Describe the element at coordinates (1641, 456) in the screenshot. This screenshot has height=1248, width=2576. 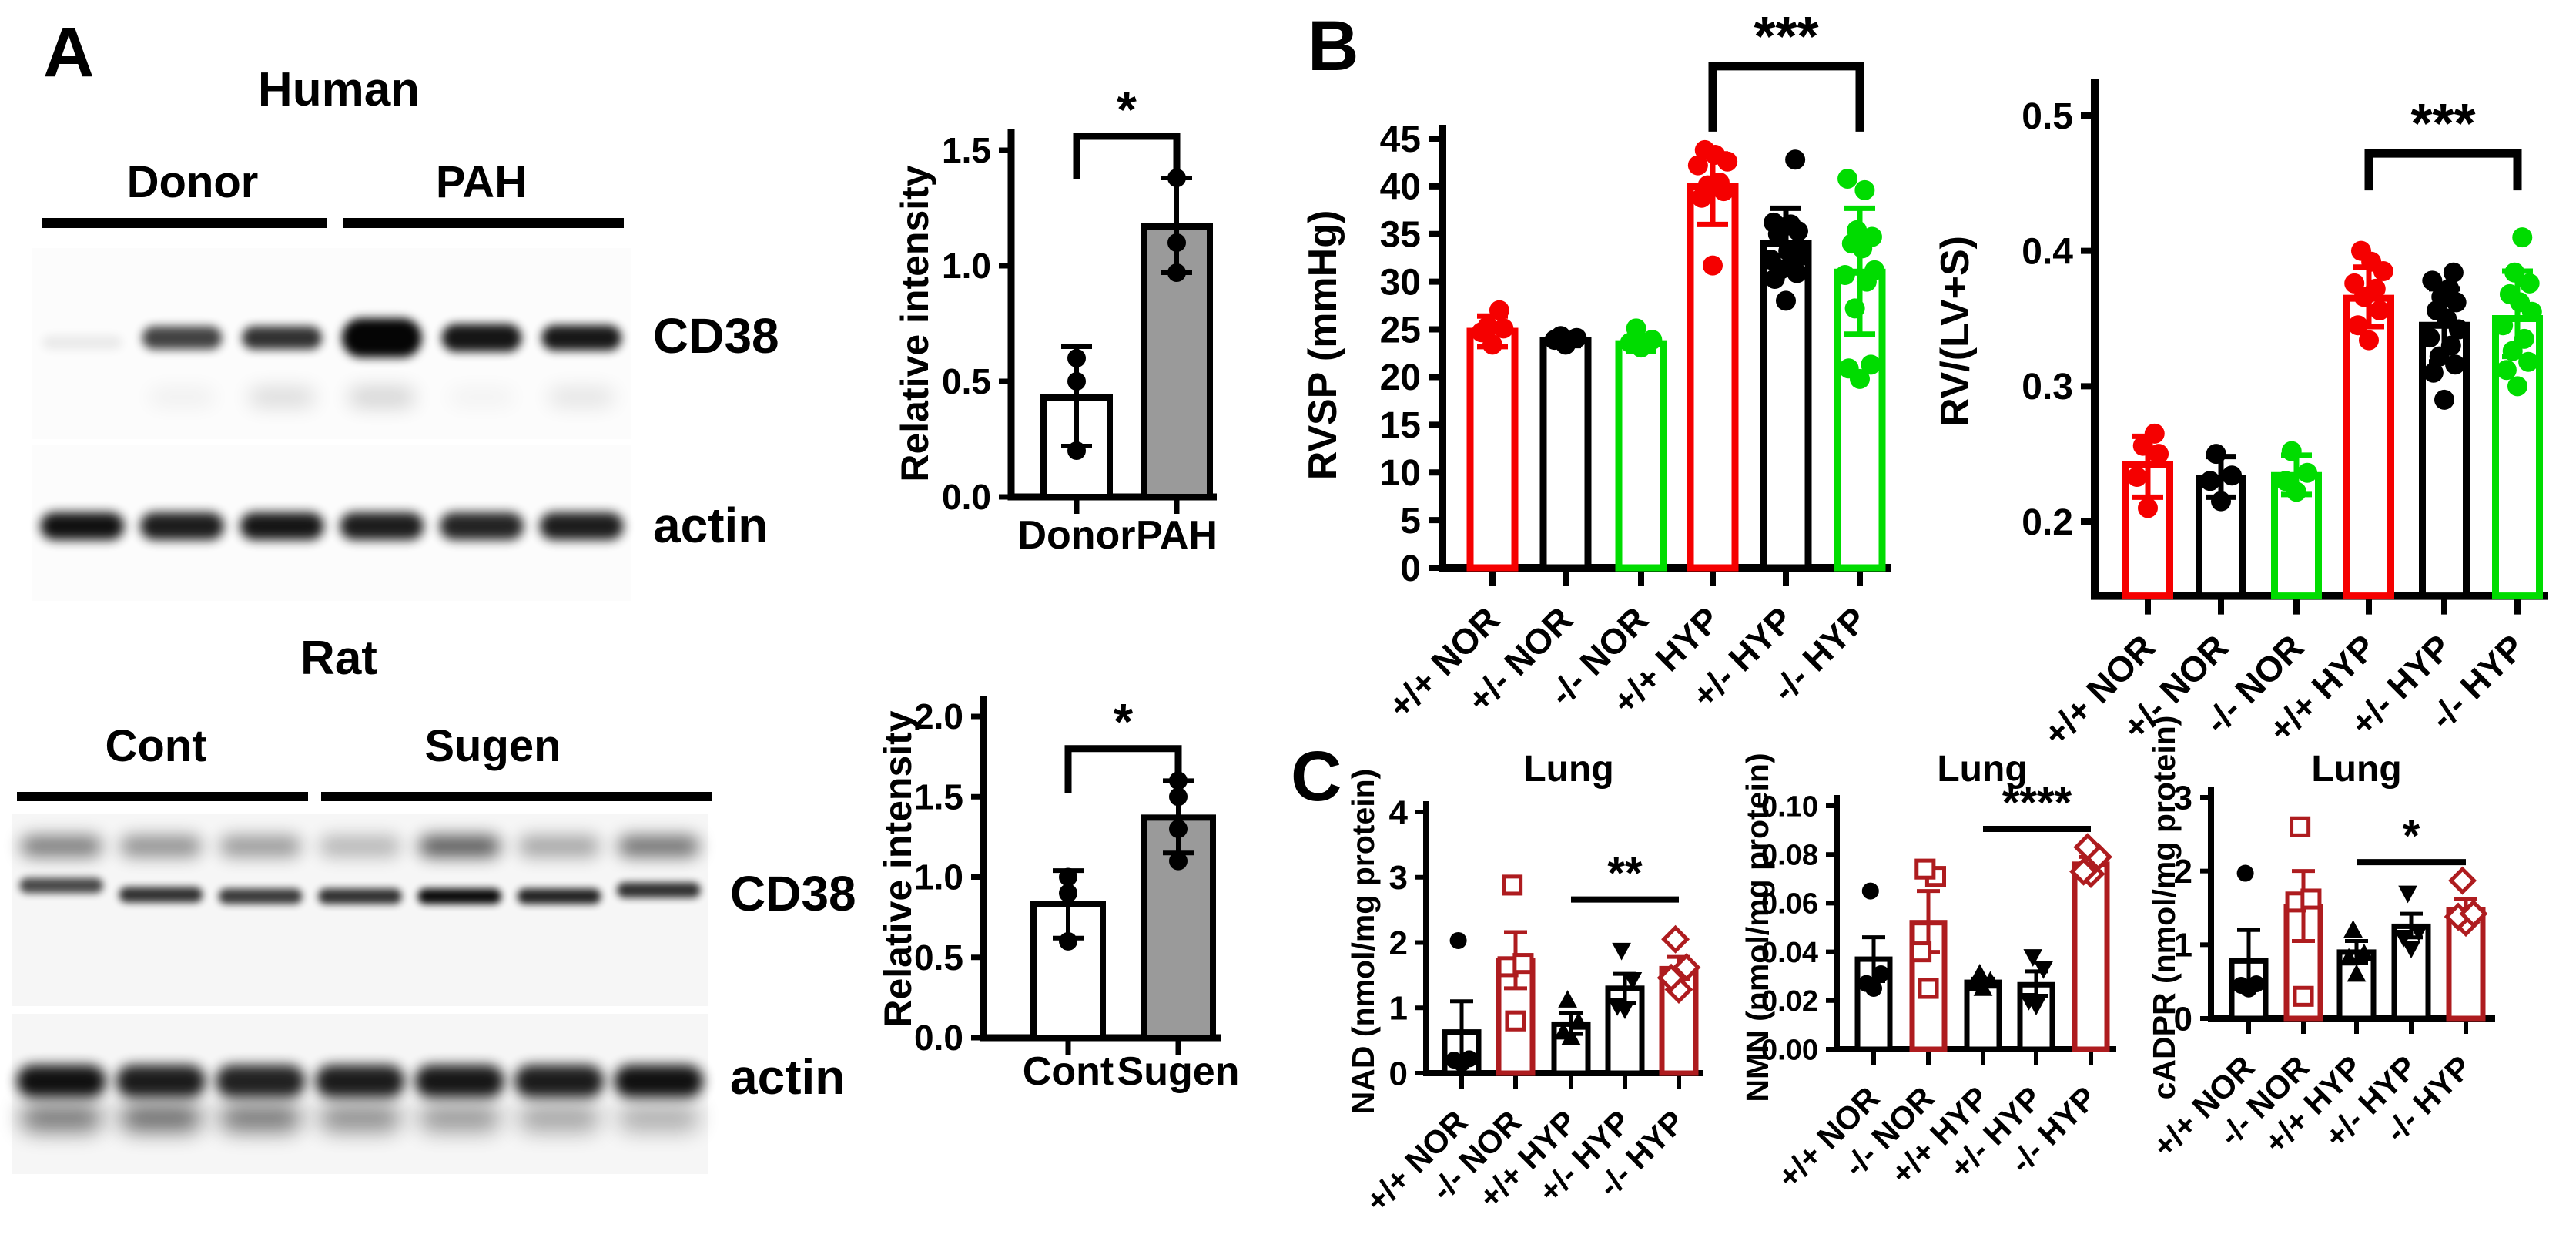
I see `bar--/- NOR` at that location.